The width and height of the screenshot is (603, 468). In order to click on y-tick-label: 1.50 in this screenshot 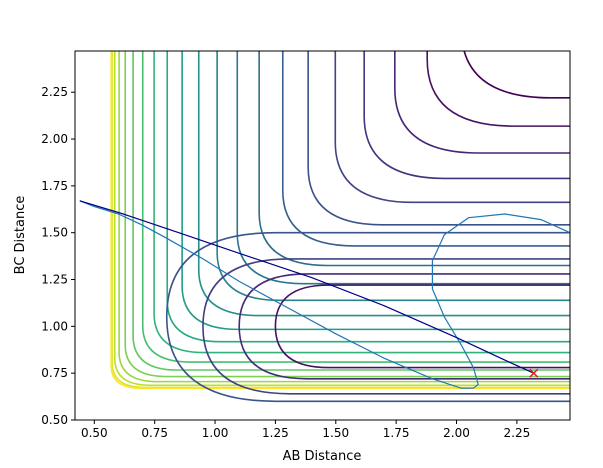, I will do `click(54, 233)`.